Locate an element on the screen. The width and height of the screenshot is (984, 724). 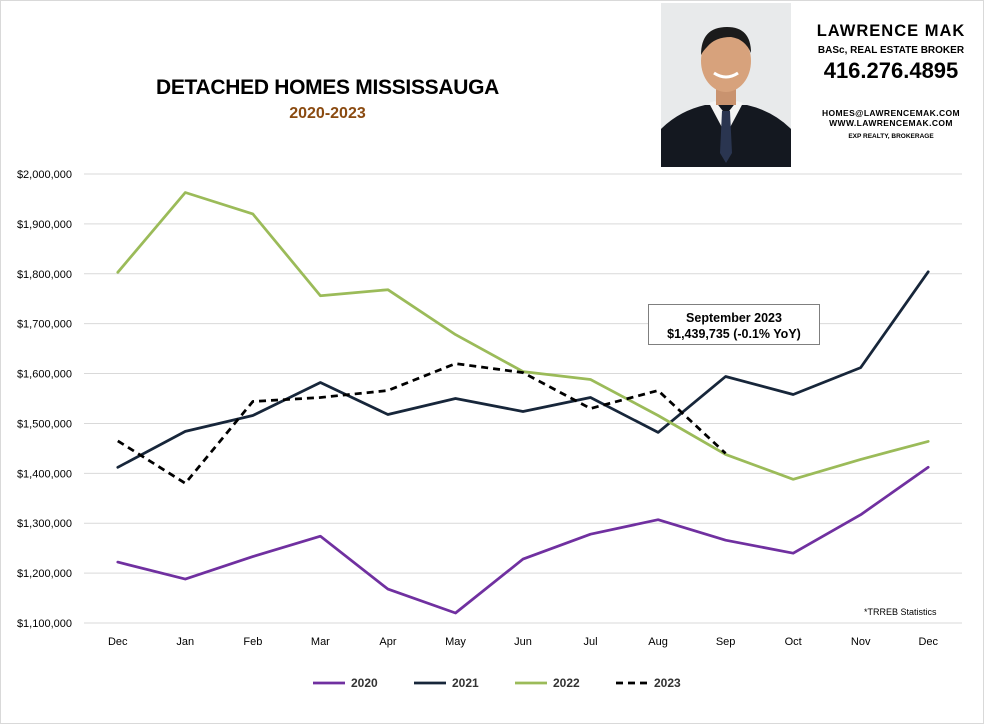
y-tick-label: $1,400,000 is located at coordinates (44, 474).